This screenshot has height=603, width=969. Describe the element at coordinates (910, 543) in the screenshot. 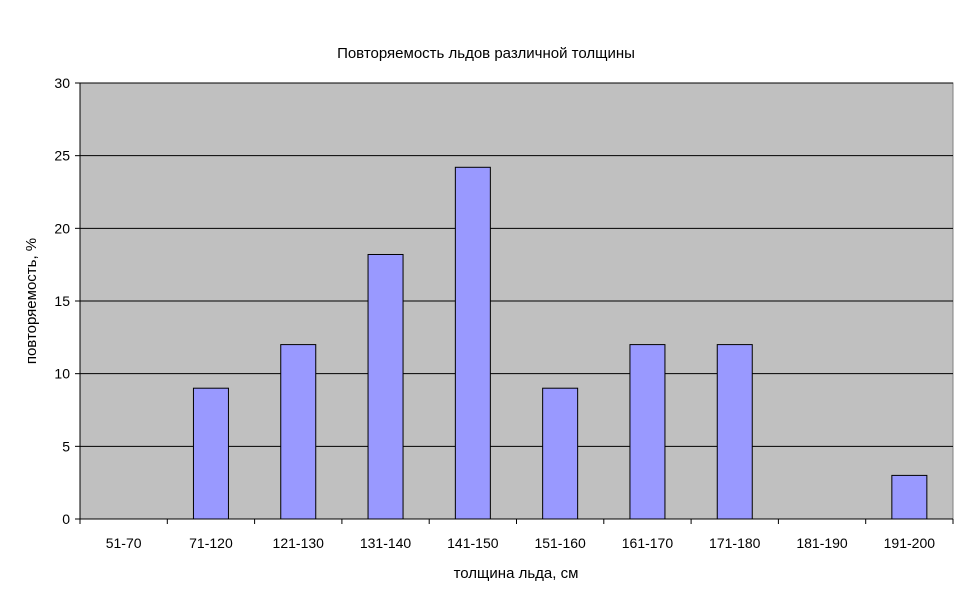

I see `x-tick-label: 191-200` at that location.